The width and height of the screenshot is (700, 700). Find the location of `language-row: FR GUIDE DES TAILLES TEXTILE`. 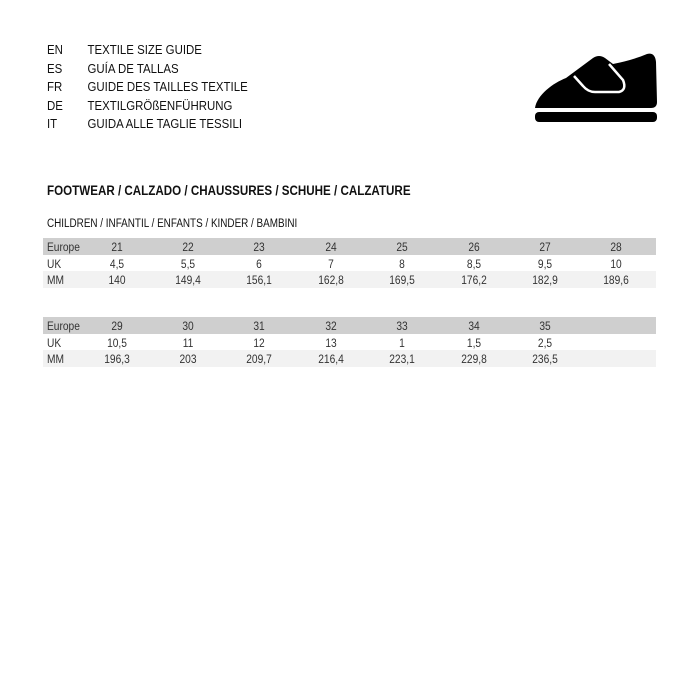

language-row: FR GUIDE DES TAILLES TEXTILE is located at coordinates (147, 87).